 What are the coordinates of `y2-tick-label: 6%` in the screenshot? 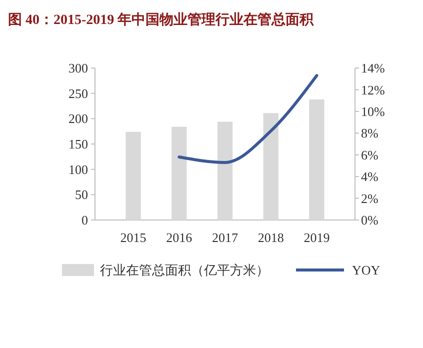 It's located at (369, 154).